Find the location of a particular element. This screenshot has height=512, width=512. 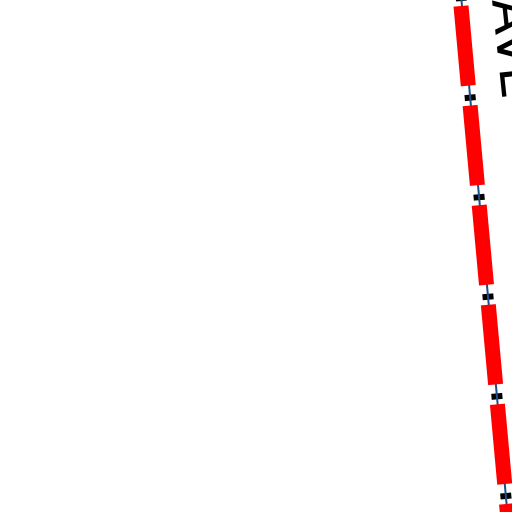

rail-dash is located at coordinates (482, 258).